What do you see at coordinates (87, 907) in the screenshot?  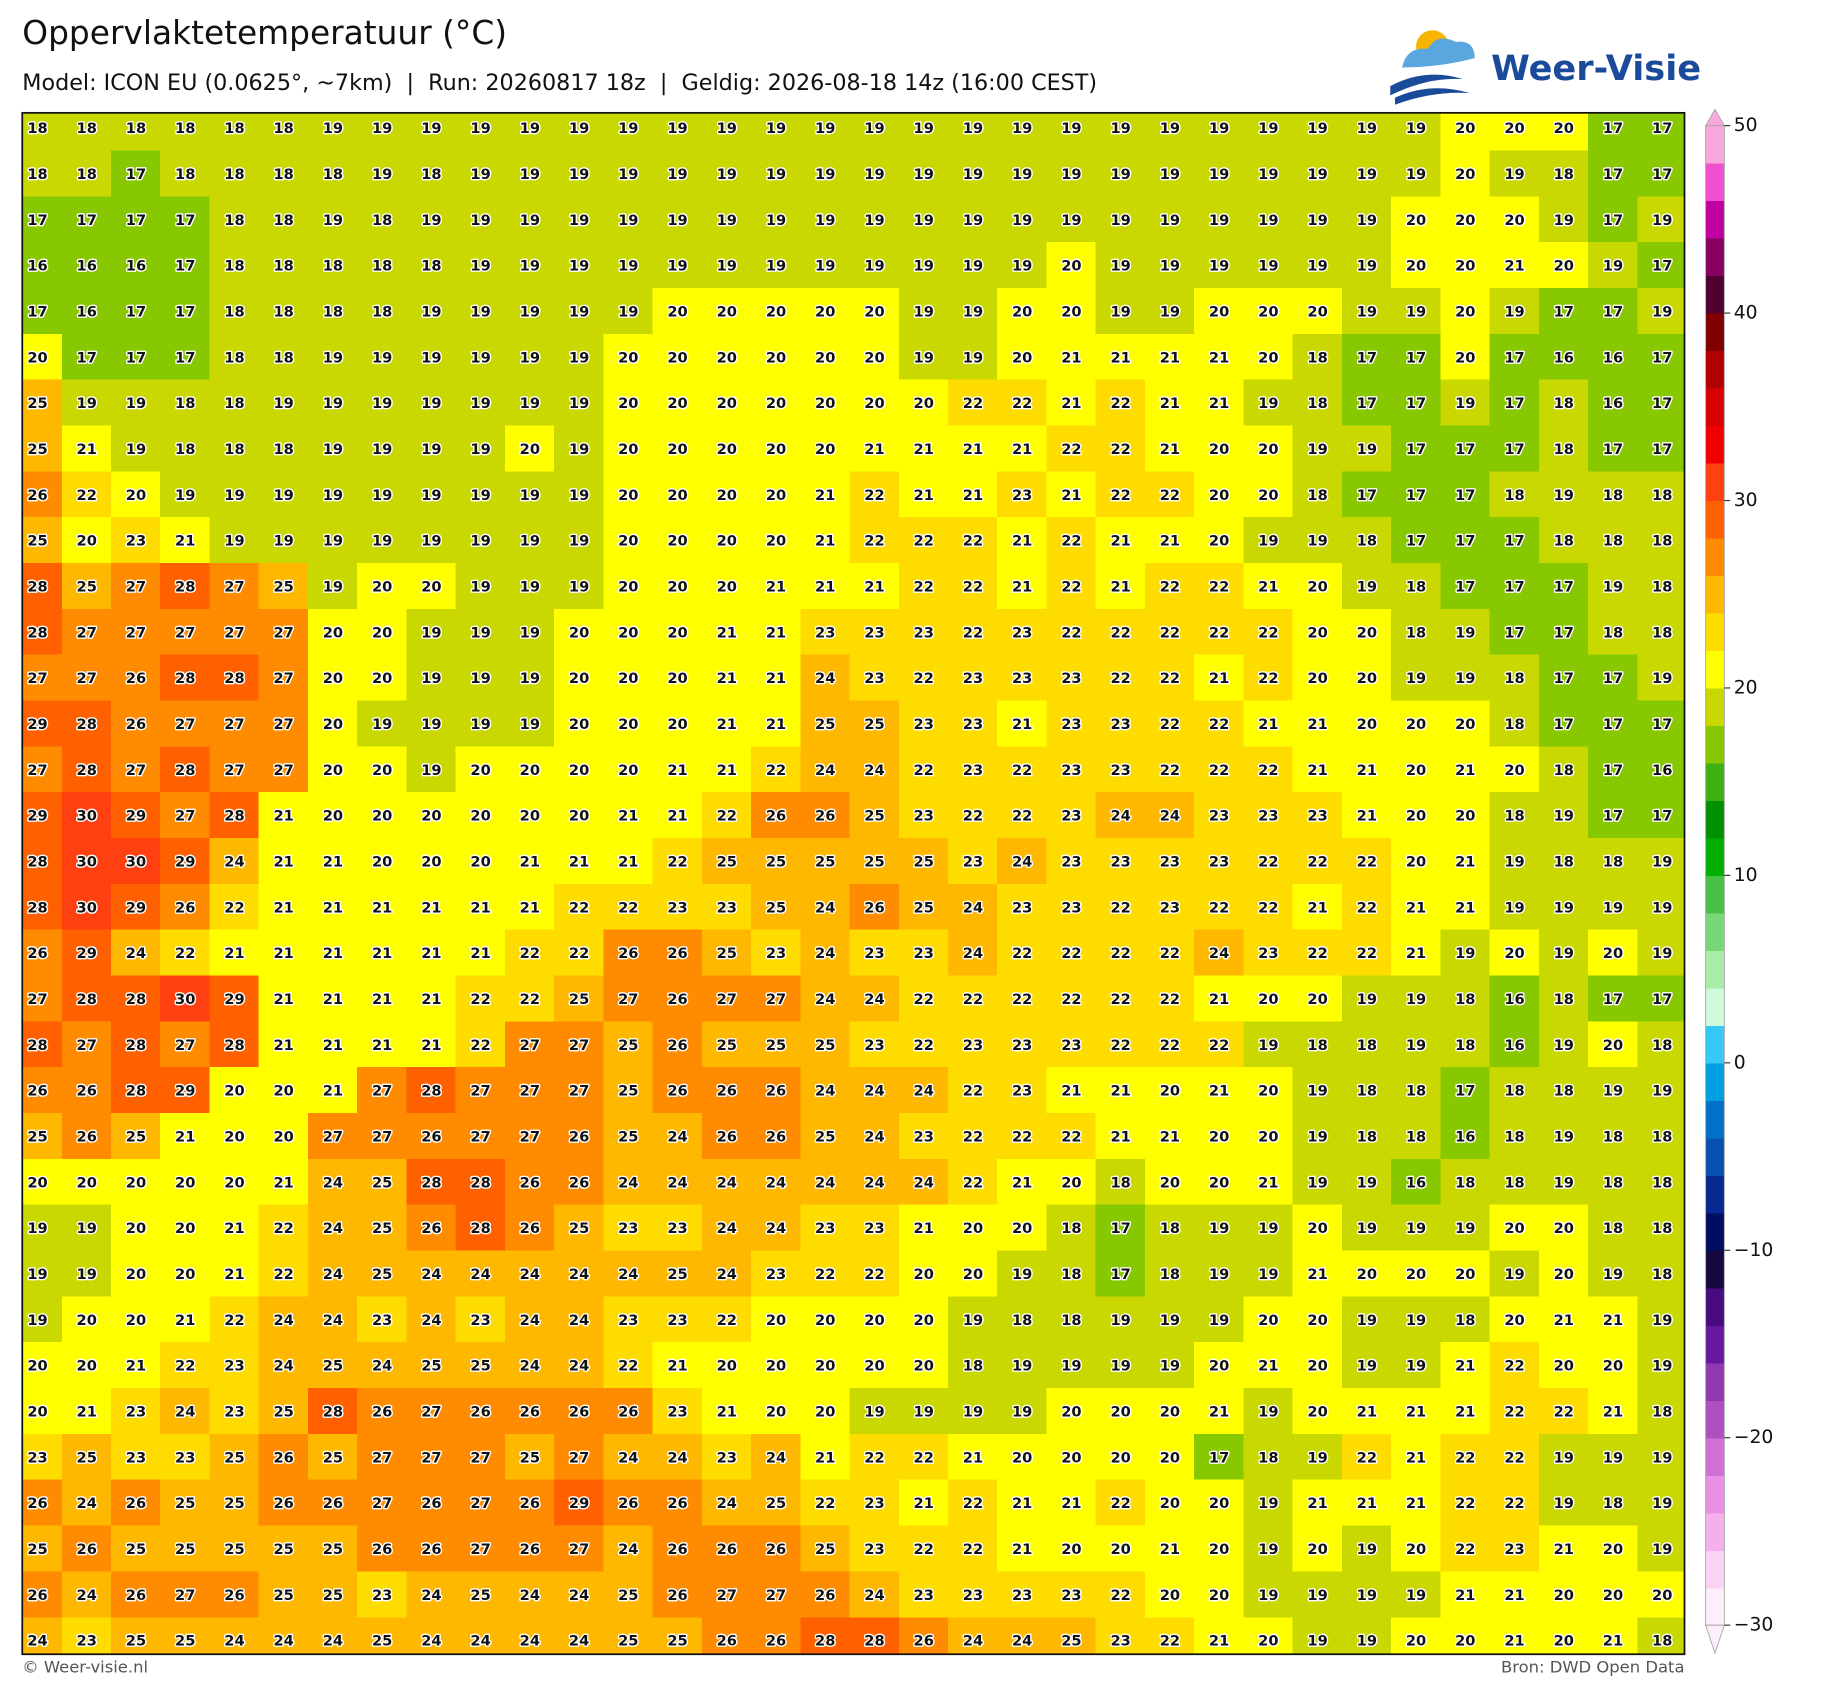 I see `temperature-label: 30` at bounding box center [87, 907].